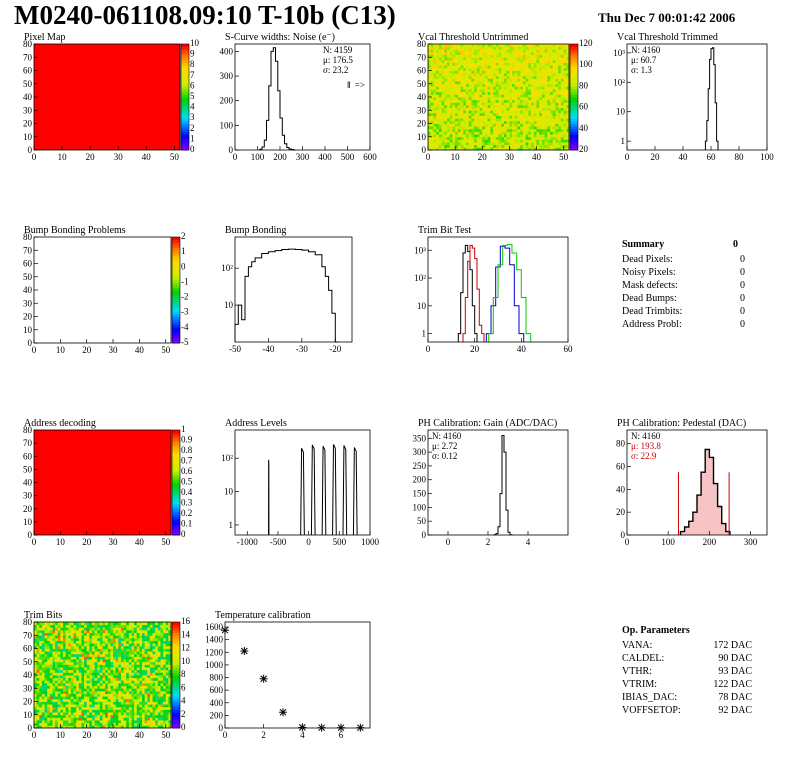 Image resolution: width=796 pixels, height=772 pixels. I want to click on x-tick-label: -20, so click(335, 349).